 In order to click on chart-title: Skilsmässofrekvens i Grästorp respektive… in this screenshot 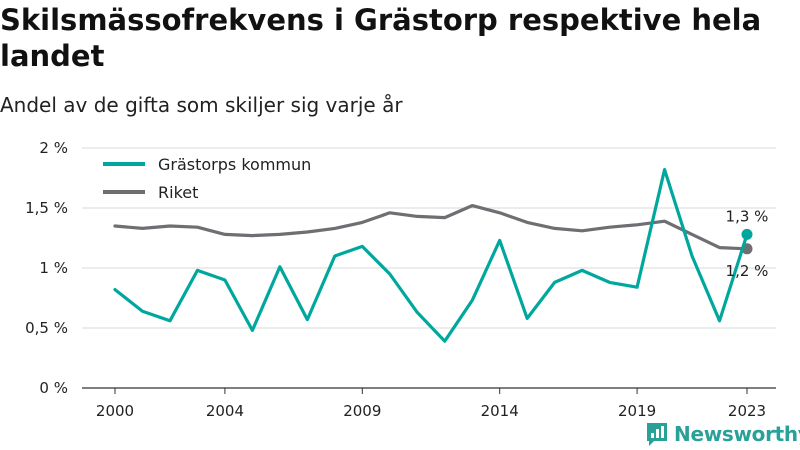, I will do `click(381, 38)`.